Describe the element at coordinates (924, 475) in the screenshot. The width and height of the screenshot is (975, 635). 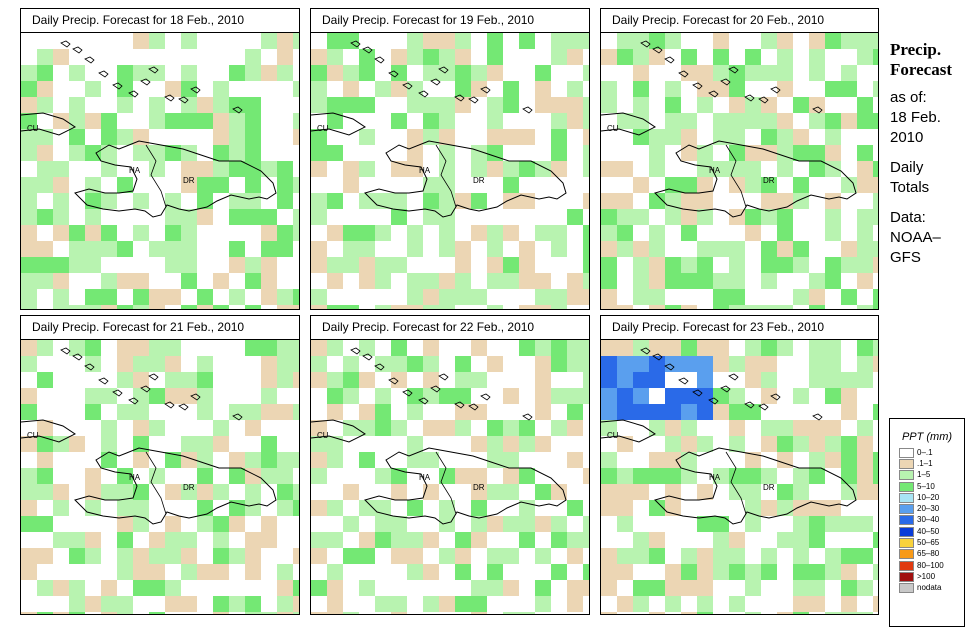
I see `legend-label: 1–5` at that location.